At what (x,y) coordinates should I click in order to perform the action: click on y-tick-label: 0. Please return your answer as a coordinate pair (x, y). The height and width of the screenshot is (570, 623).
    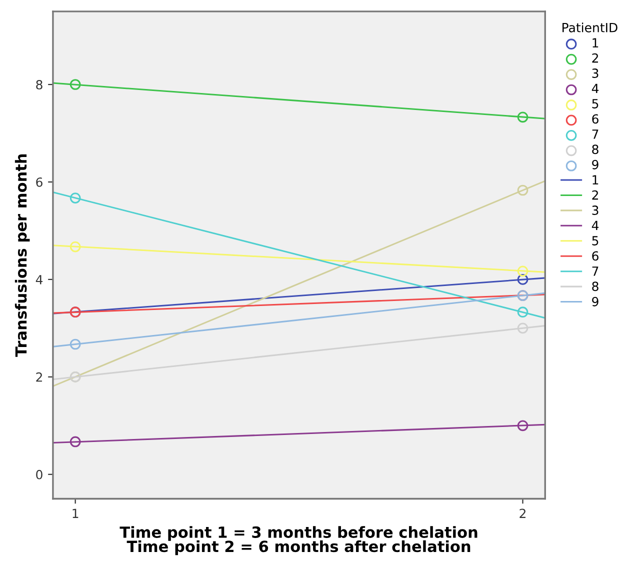
    Looking at the image, I should click on (39, 475).